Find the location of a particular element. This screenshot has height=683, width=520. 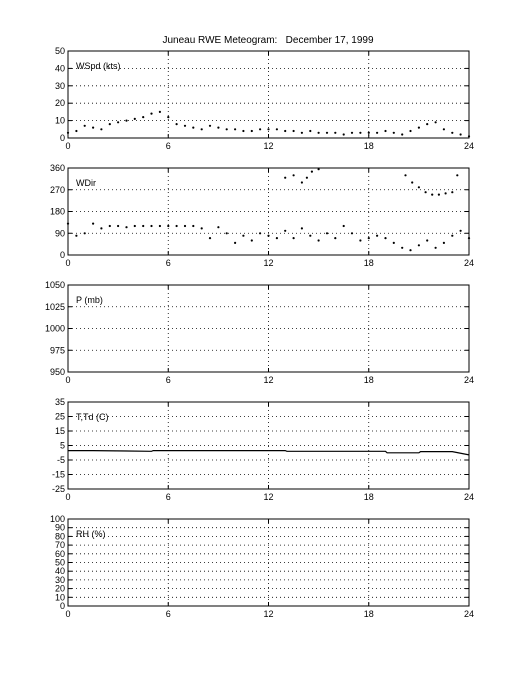

y-tick-label: 1000 is located at coordinates (55, 329).